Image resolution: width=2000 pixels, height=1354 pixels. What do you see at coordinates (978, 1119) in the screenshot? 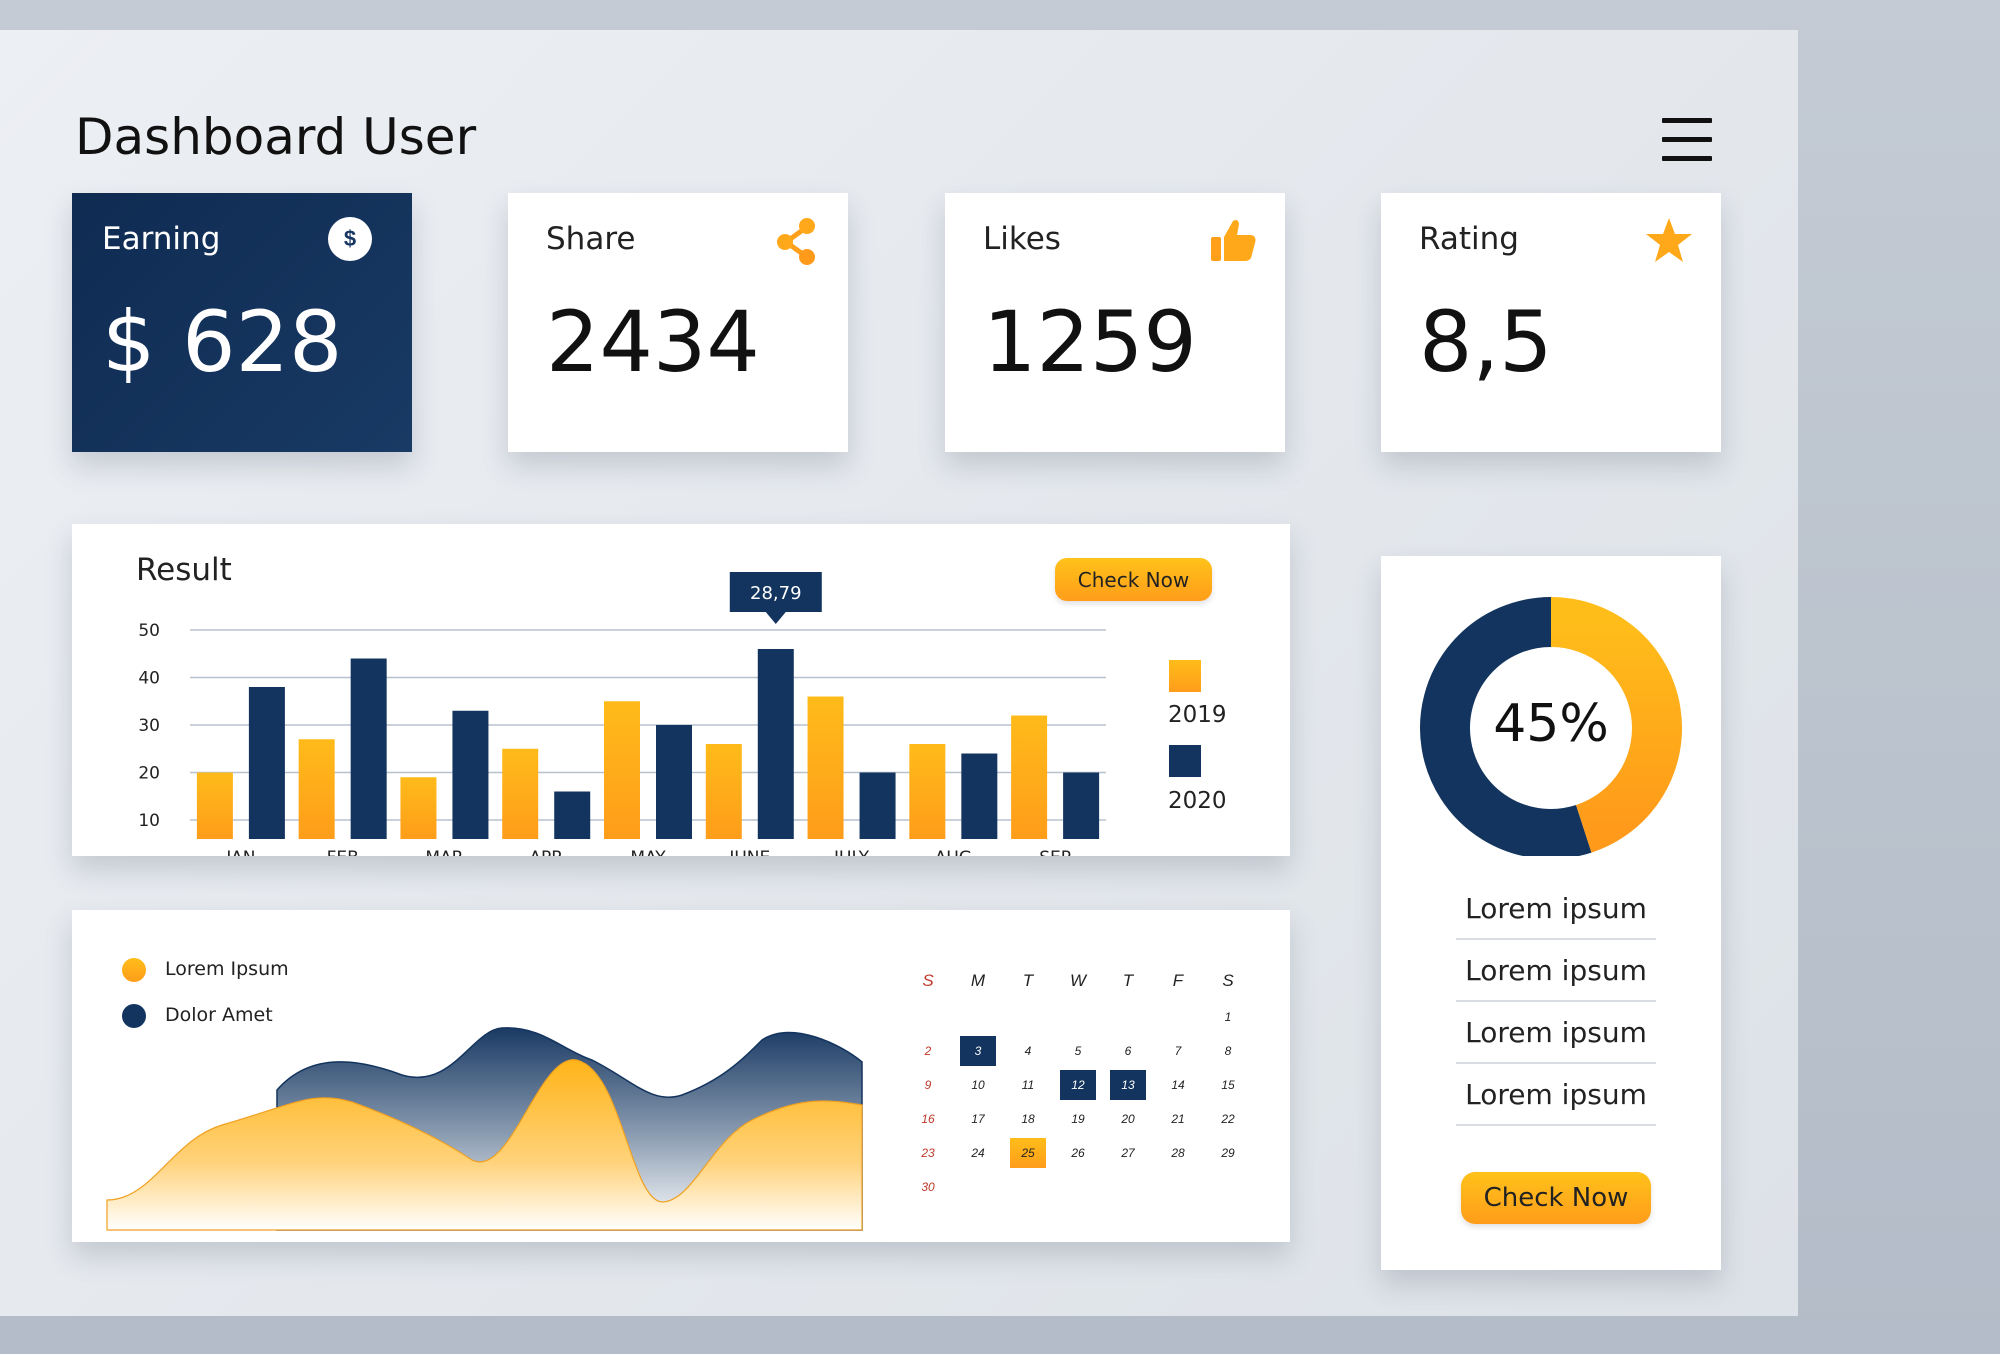
I see `calendar-day-17: 17` at bounding box center [978, 1119].